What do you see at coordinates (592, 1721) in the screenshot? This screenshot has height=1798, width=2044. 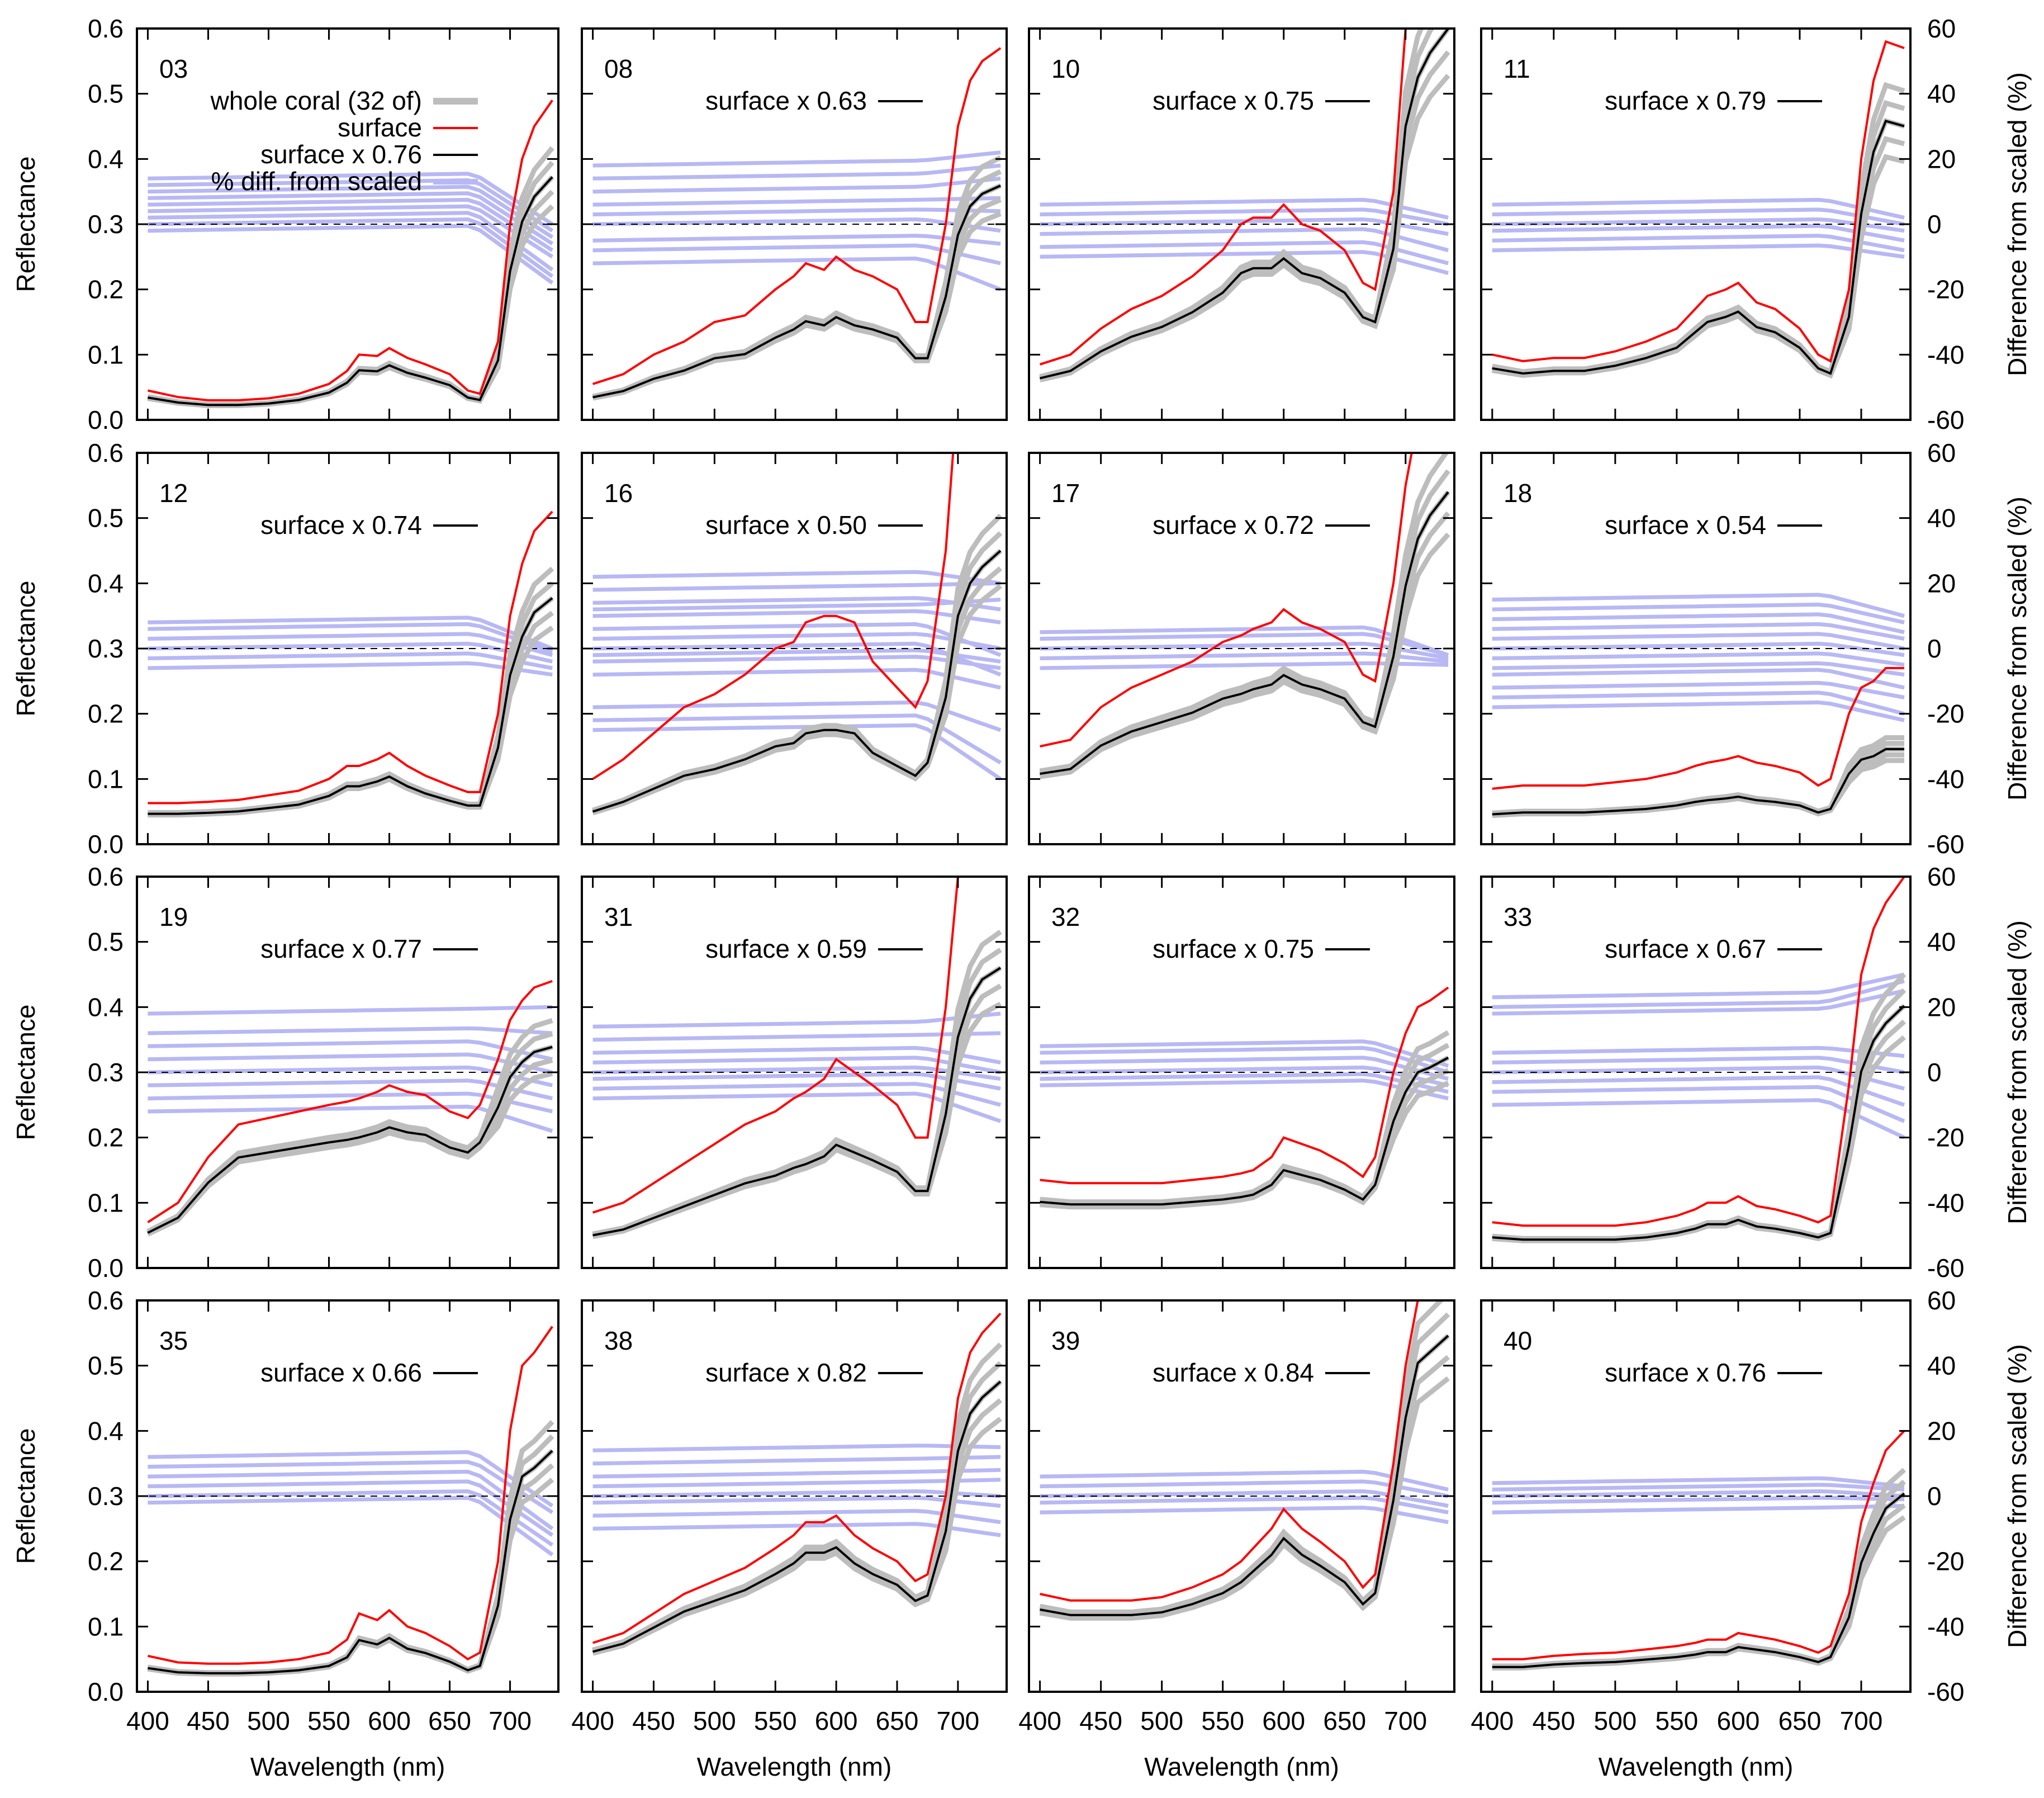 I see `x-tick-label: 400` at bounding box center [592, 1721].